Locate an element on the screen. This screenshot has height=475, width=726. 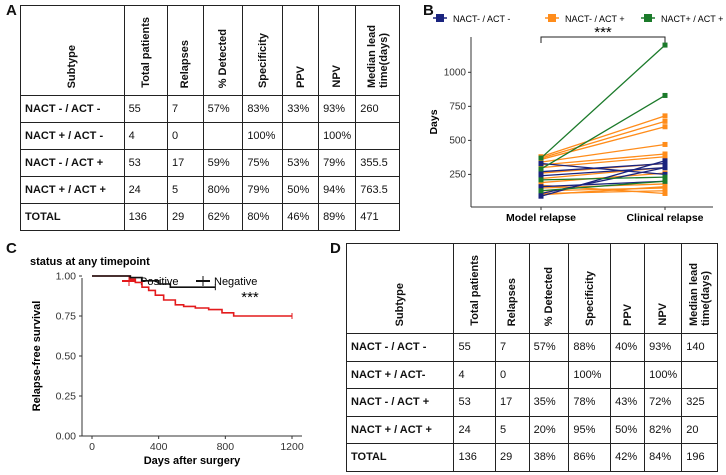
tableD-header-label: Specificity is located at coordinates (589, 298).